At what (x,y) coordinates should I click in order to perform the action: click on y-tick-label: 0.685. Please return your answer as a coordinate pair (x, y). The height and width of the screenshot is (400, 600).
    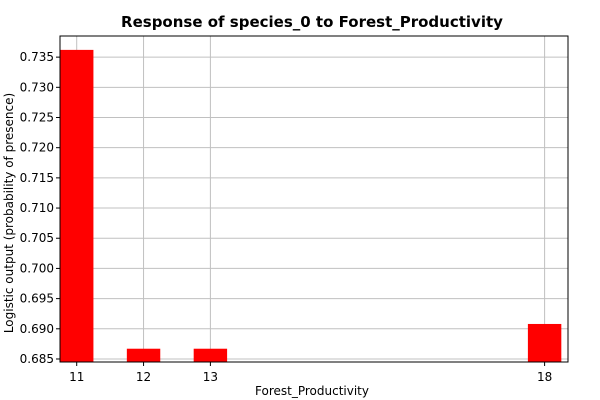
    Looking at the image, I should click on (37, 359).